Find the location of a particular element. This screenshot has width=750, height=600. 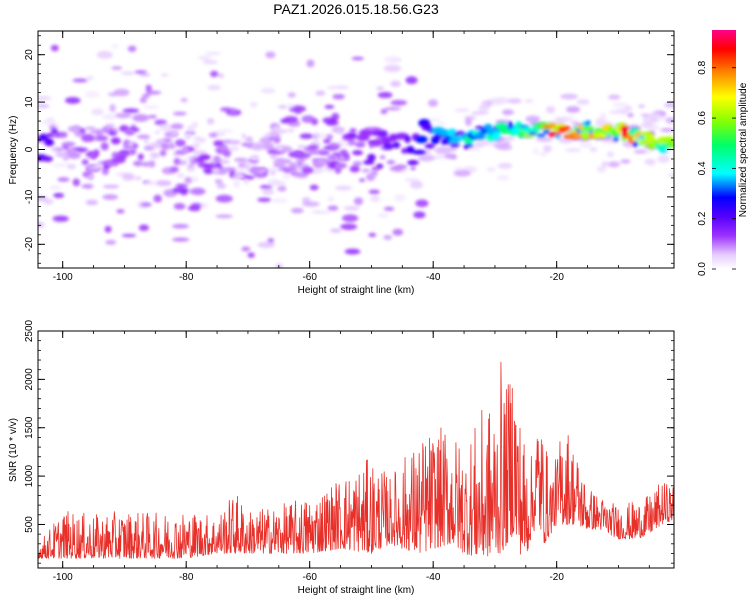

snr-x-tick-label: -100 is located at coordinates (63, 577).